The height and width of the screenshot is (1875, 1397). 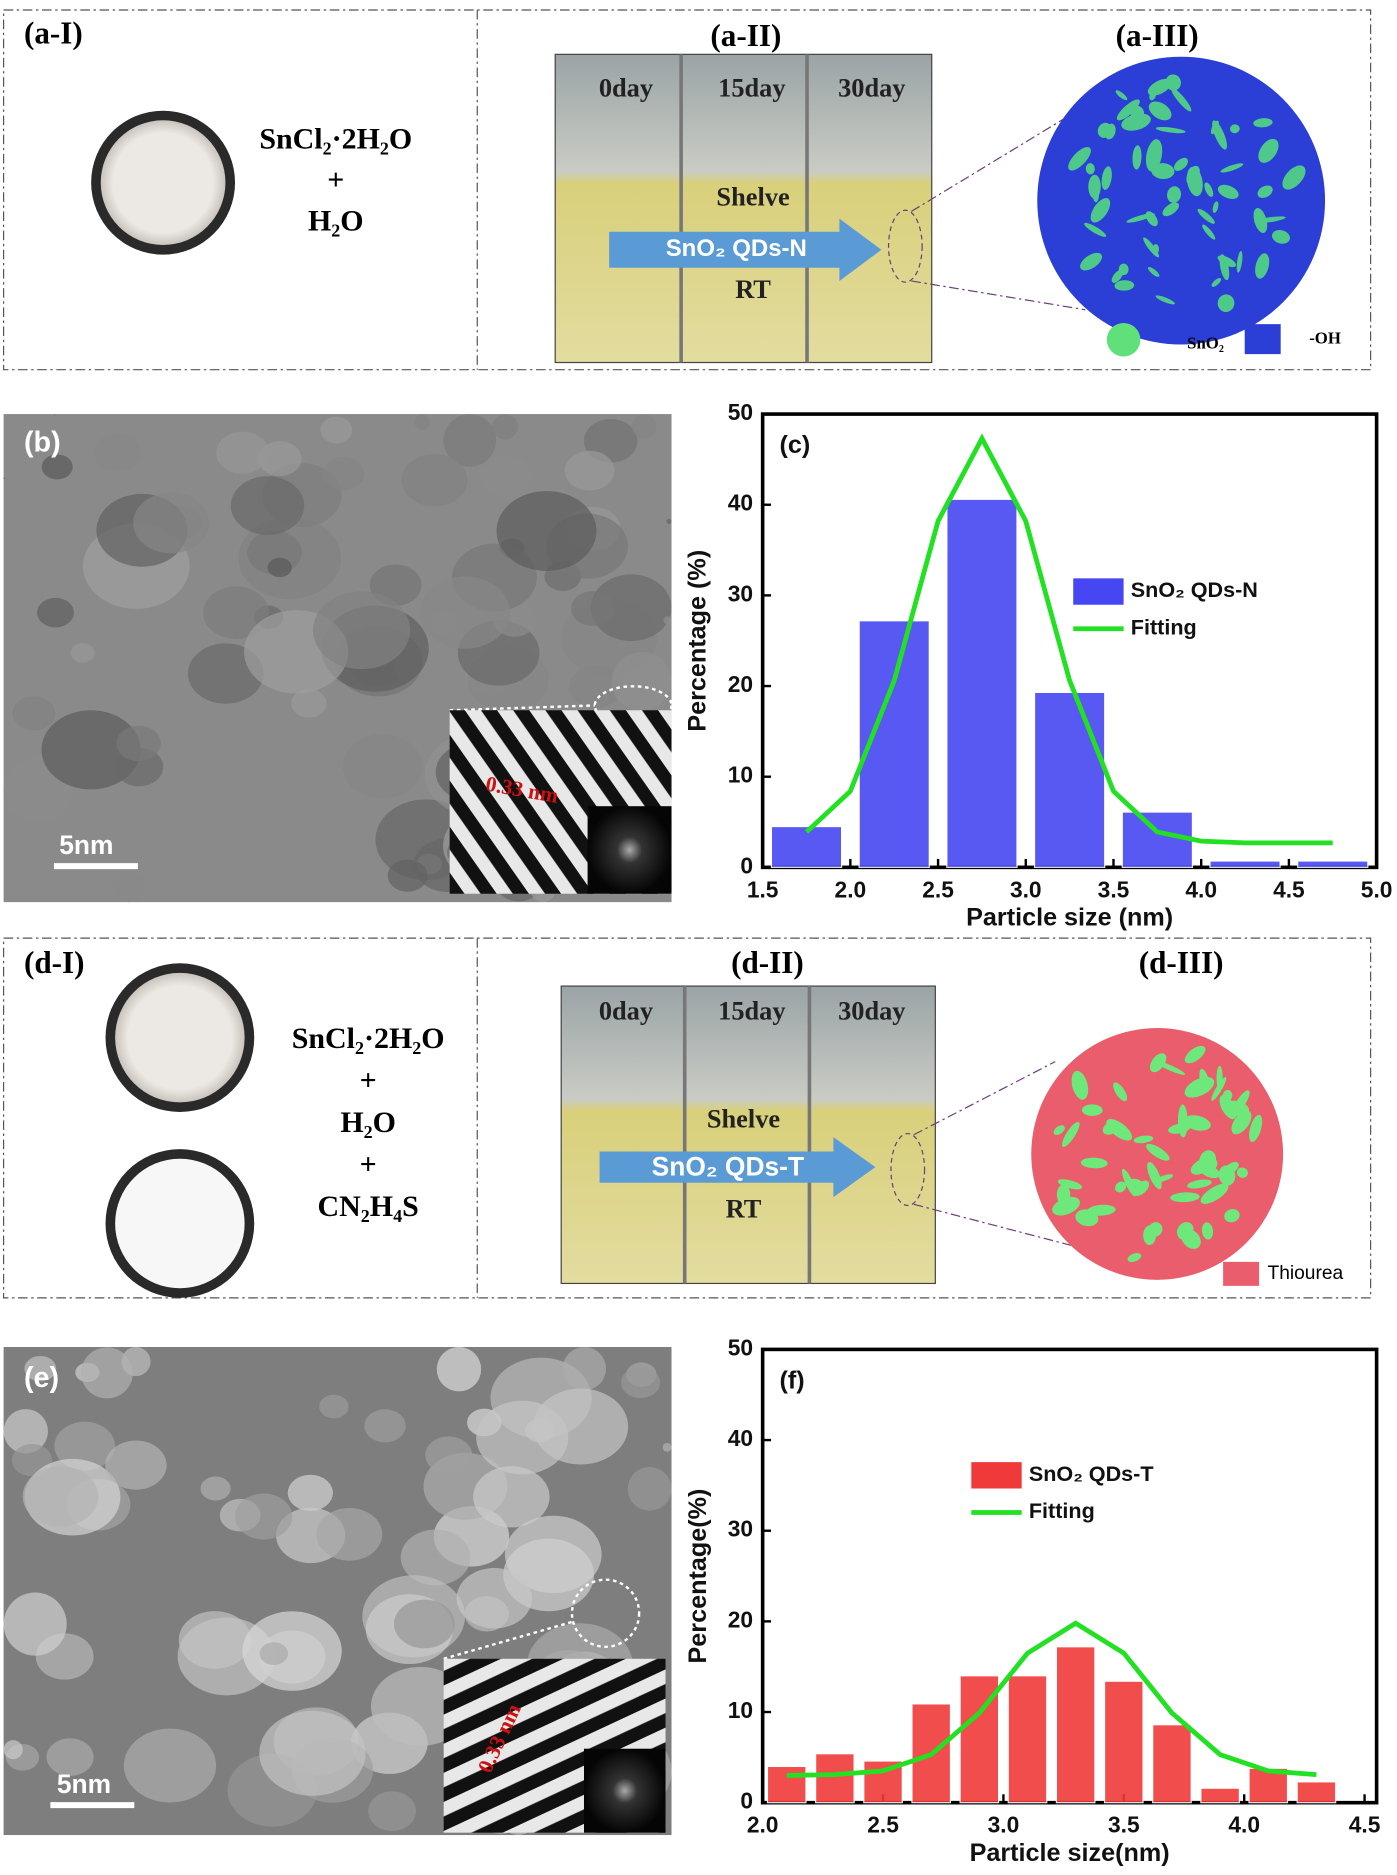 What do you see at coordinates (1157, 35) in the screenshot?
I see `panel-label: (a-III)` at bounding box center [1157, 35].